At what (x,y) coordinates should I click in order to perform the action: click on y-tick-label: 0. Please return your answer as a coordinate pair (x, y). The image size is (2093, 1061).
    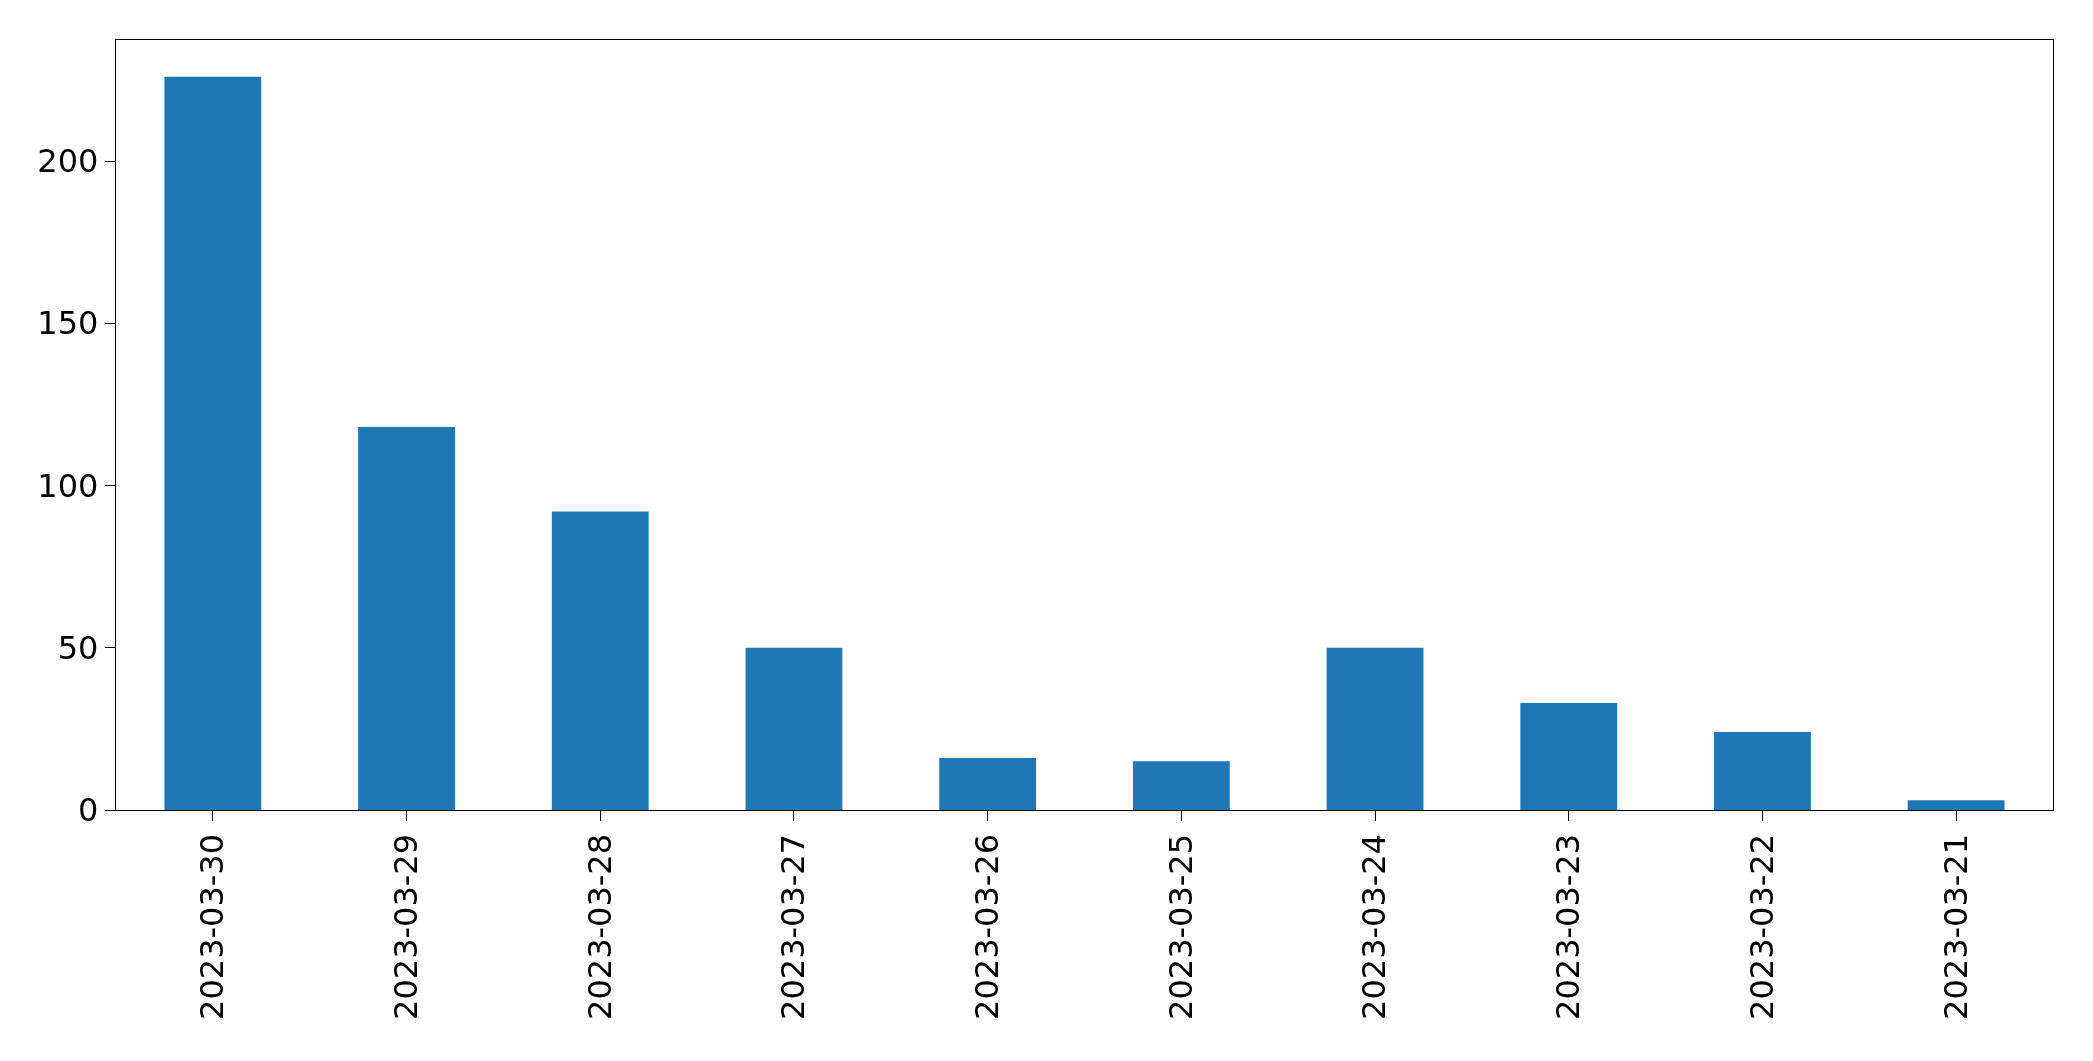
    Looking at the image, I should click on (88, 810).